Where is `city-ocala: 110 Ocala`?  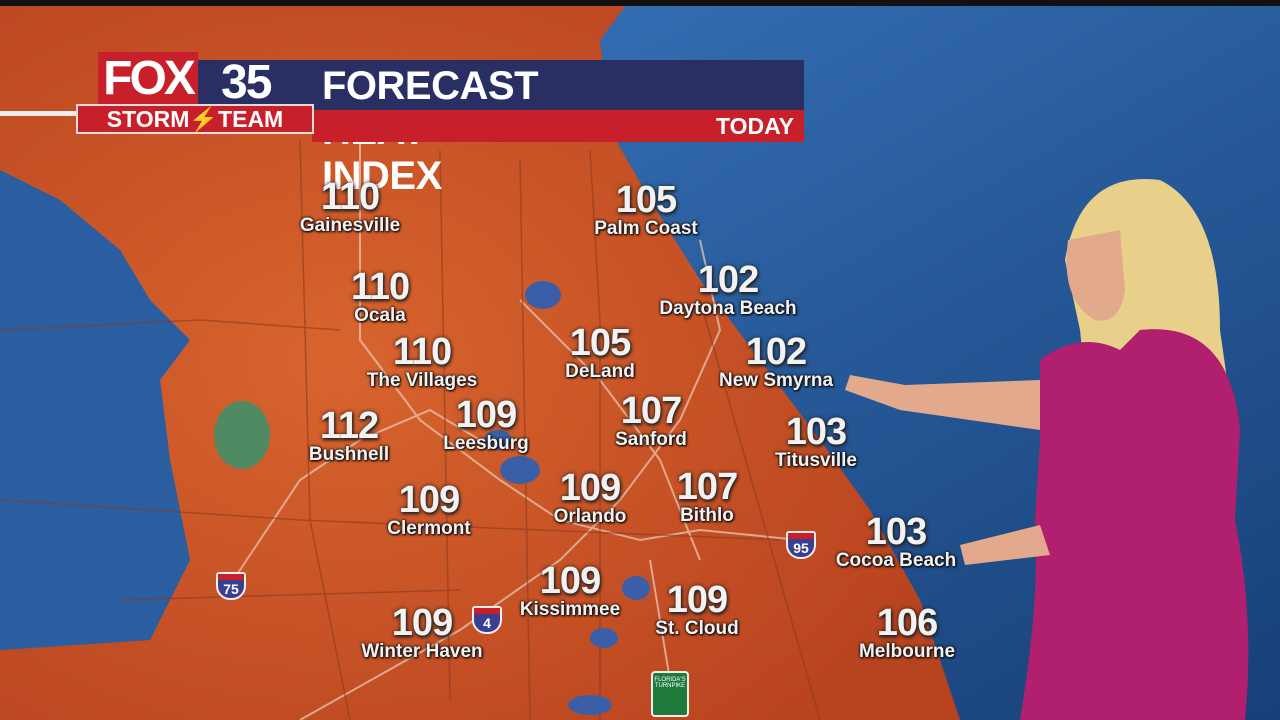
city-ocala: 110 Ocala is located at coordinates (380, 296).